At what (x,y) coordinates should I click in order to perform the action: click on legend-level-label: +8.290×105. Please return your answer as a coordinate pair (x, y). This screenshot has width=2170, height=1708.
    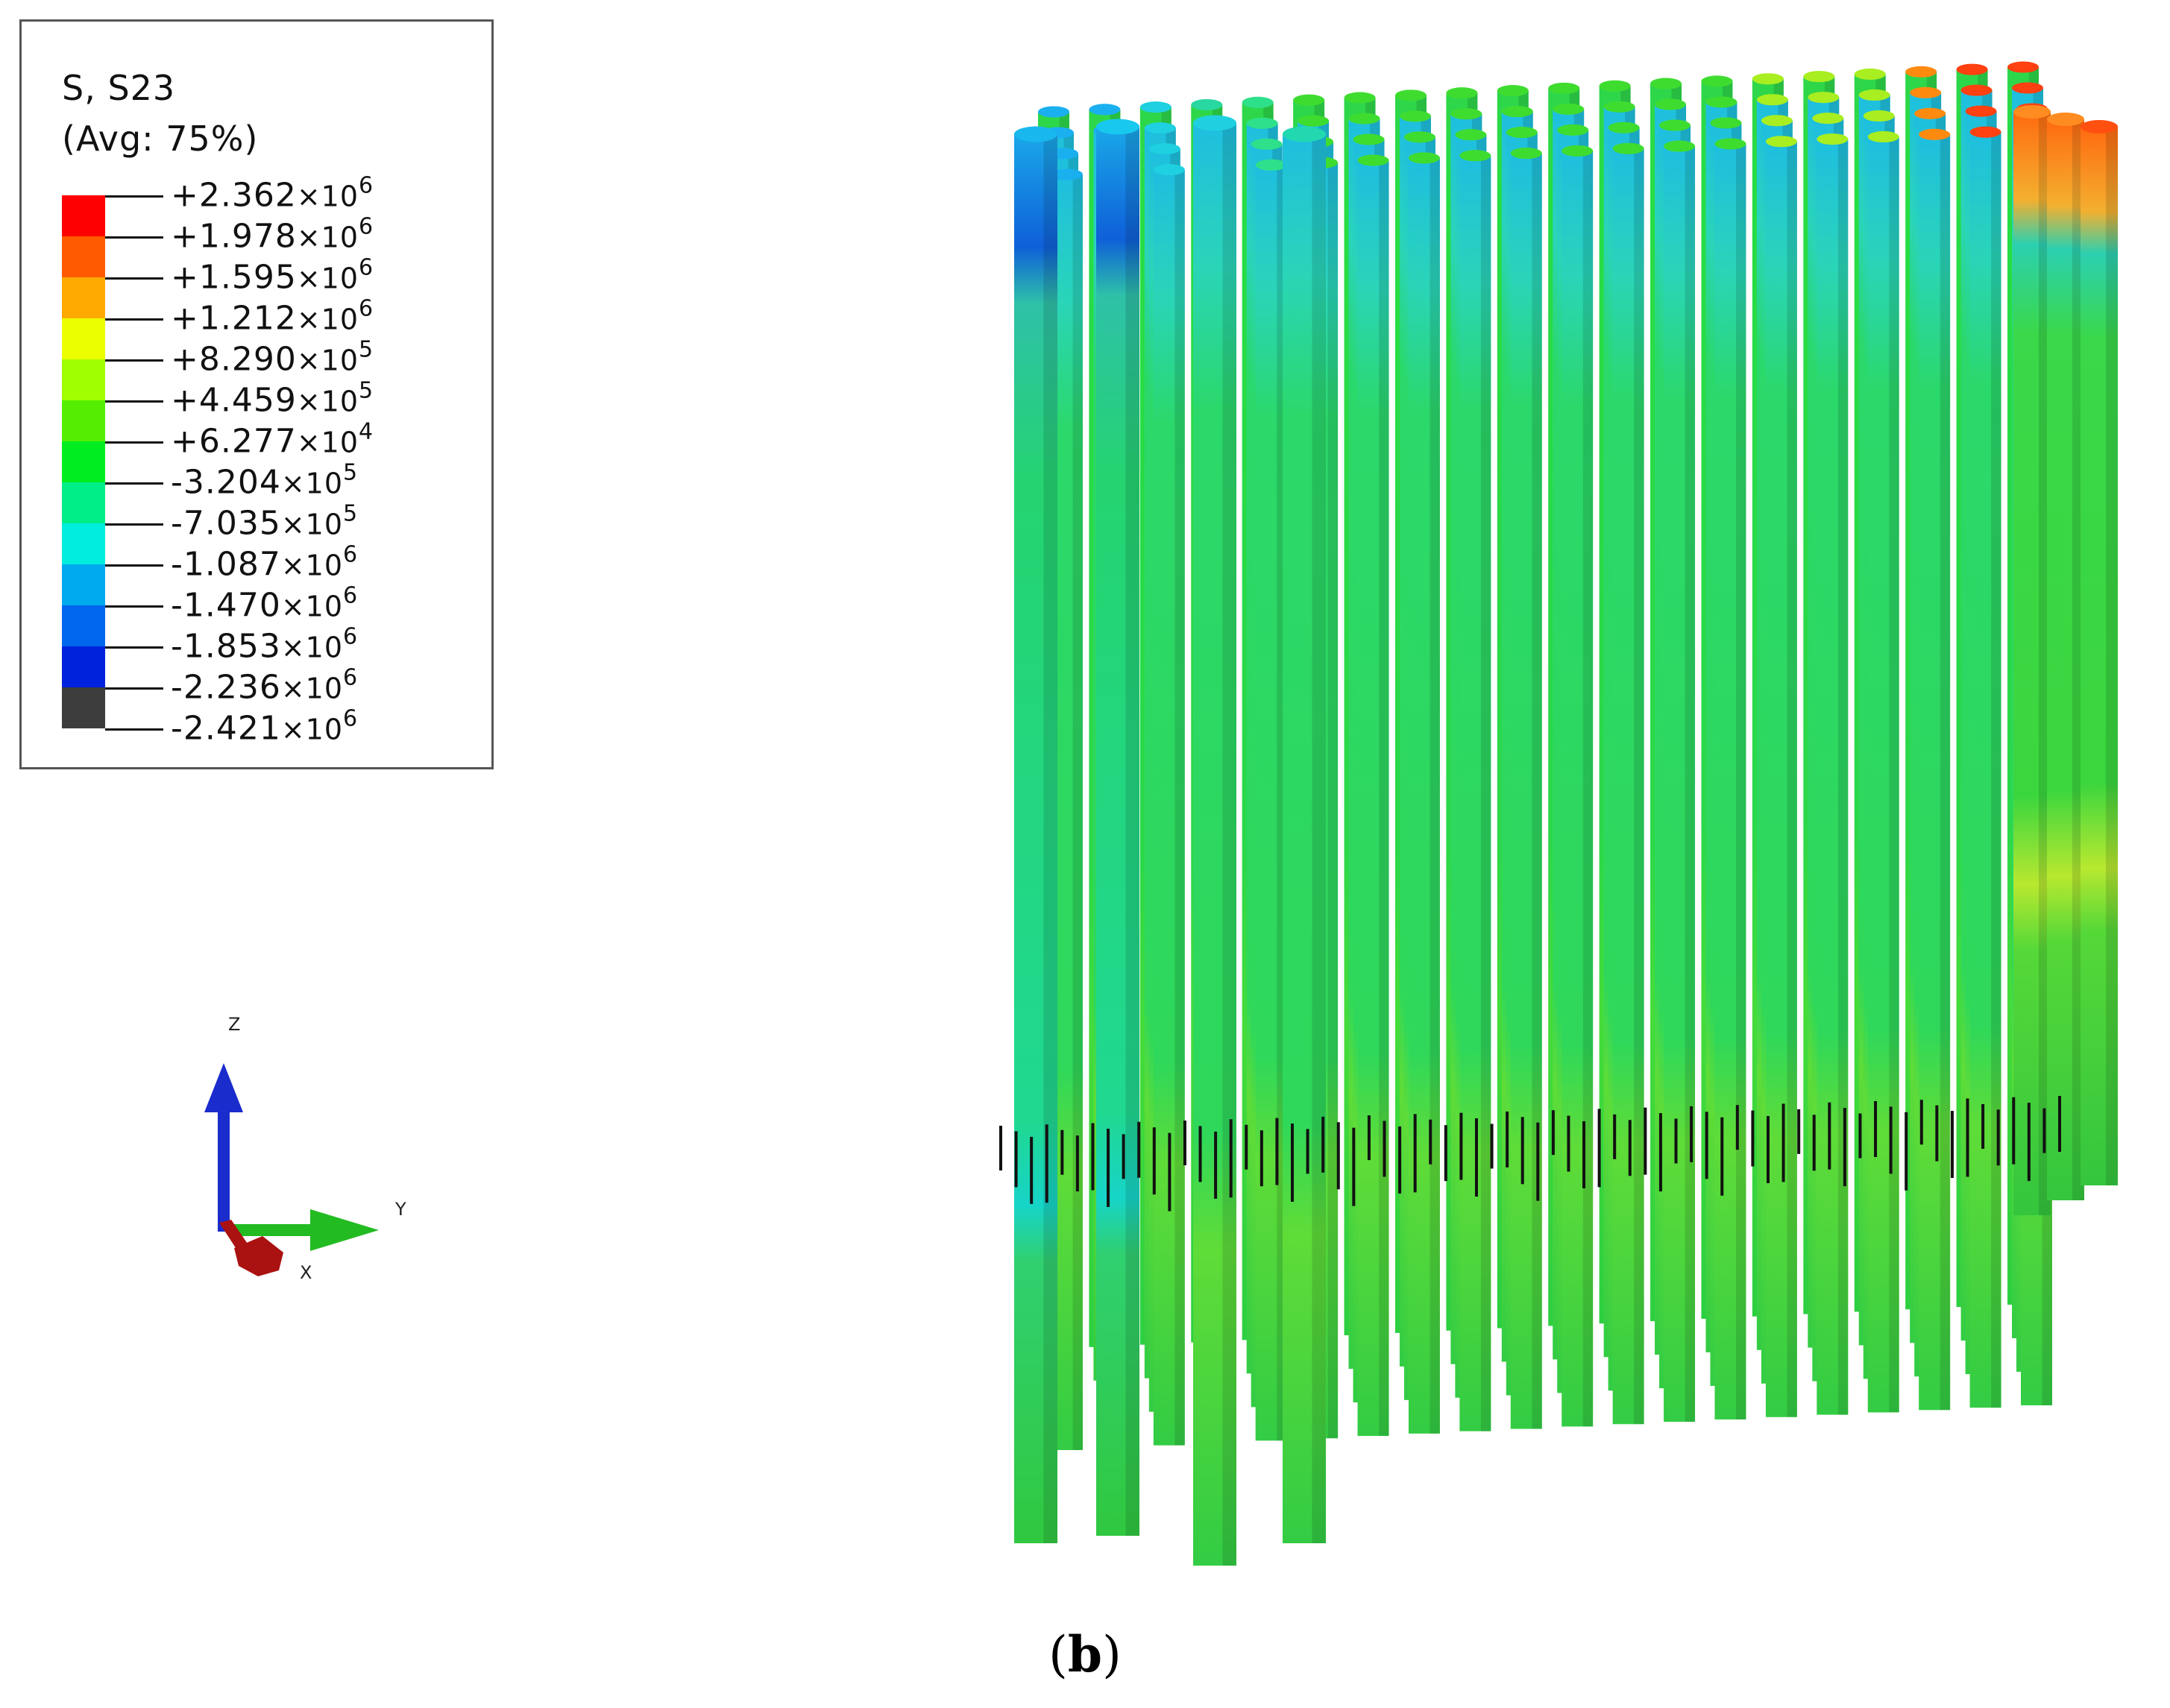
    Looking at the image, I should click on (272, 357).